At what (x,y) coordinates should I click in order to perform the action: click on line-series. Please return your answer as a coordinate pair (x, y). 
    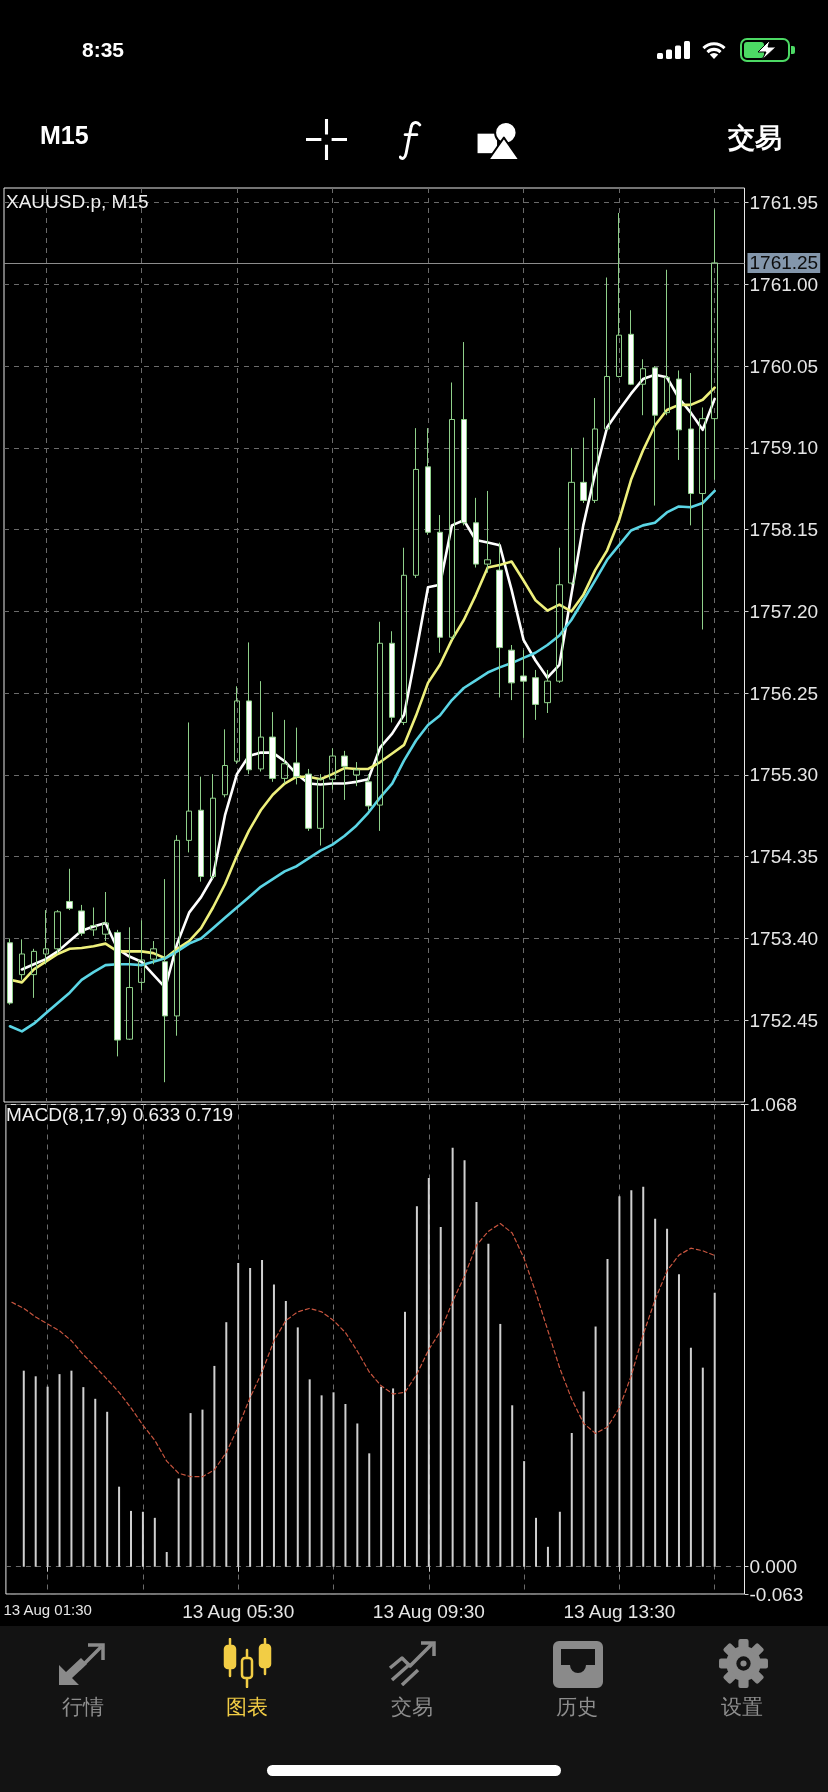
    Looking at the image, I should click on (363, 1350).